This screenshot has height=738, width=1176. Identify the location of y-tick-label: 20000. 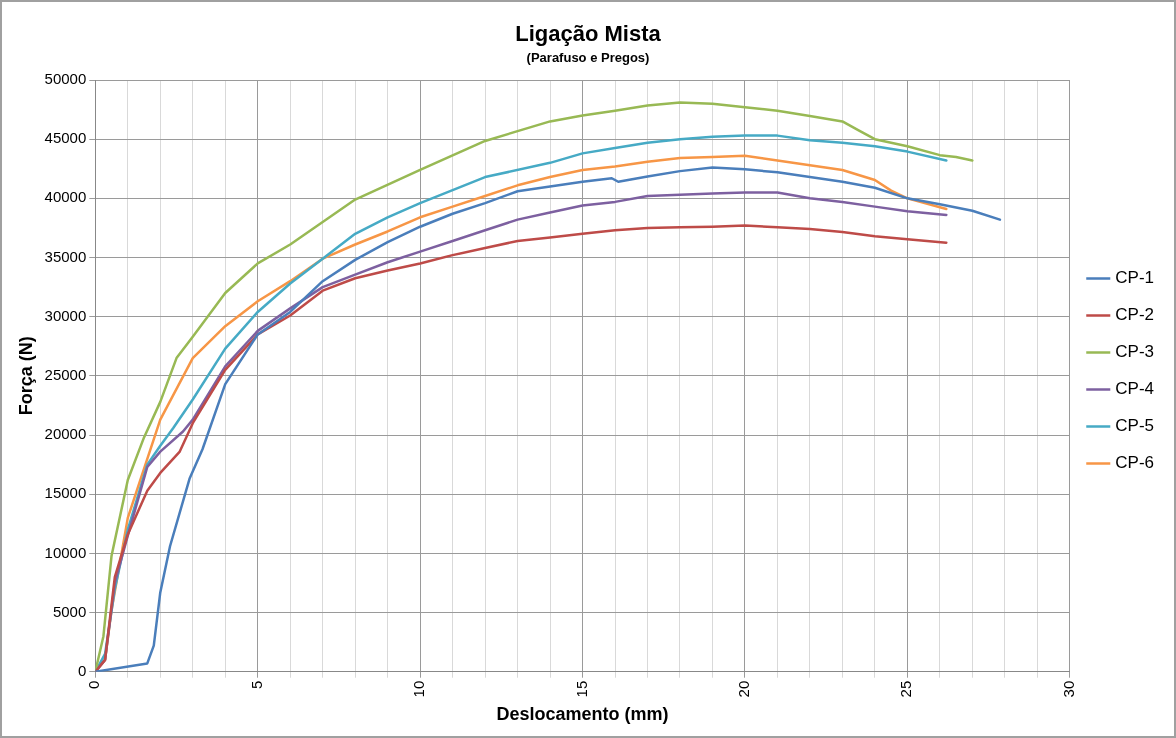
(65, 434).